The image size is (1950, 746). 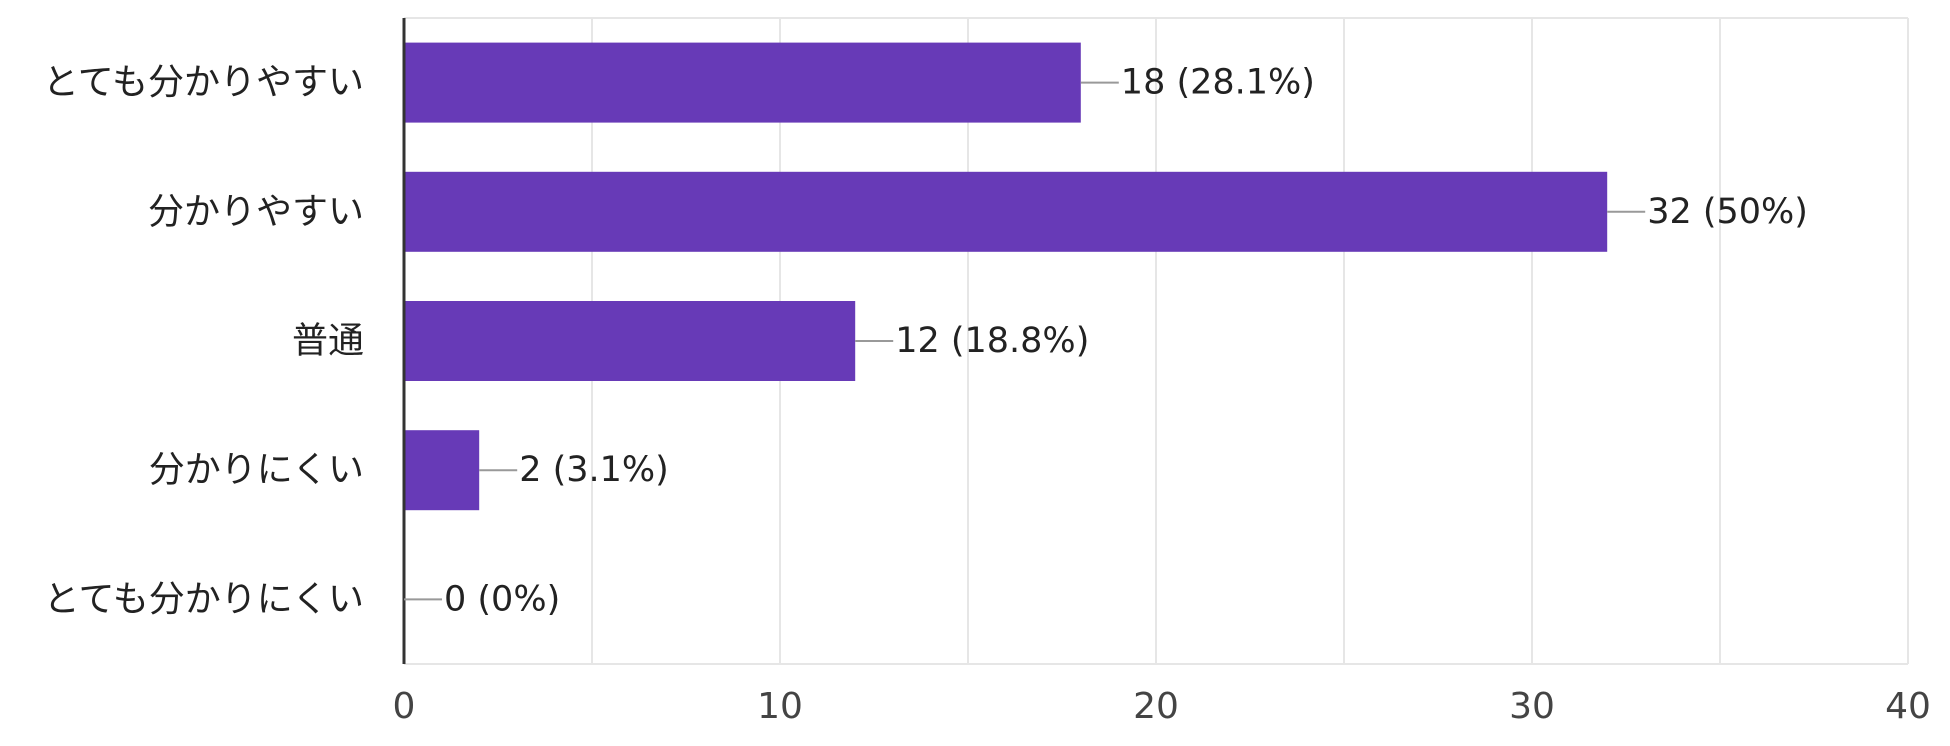 I want to click on x-tick-label-1: 10, so click(x=780, y=706).